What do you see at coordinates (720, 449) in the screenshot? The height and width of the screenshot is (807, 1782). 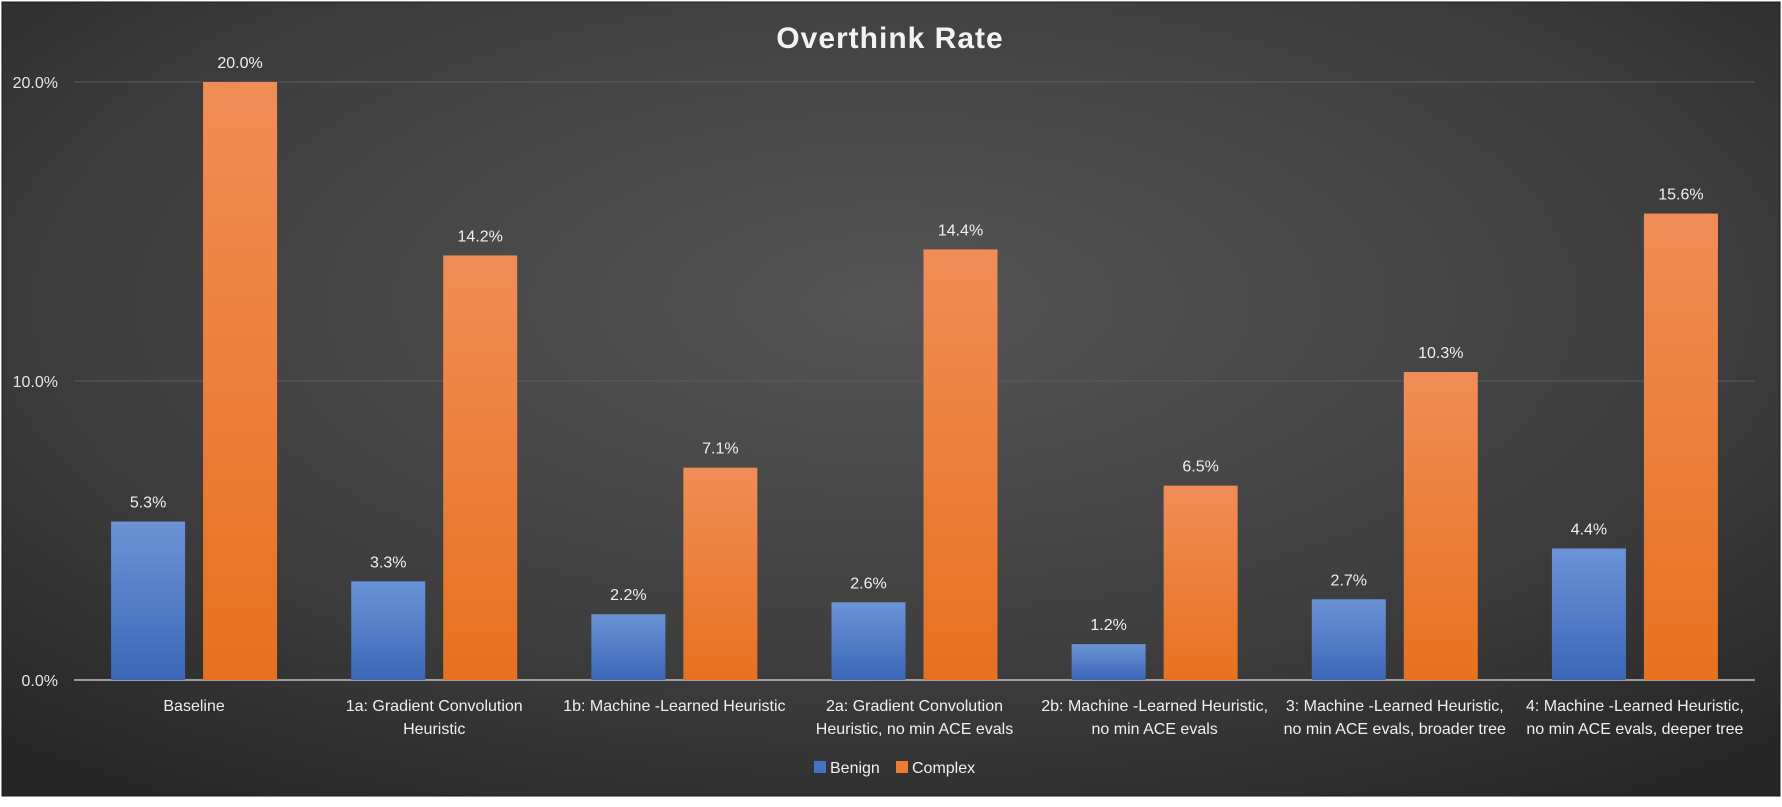 I see `data-label-complex: 7.1%` at bounding box center [720, 449].